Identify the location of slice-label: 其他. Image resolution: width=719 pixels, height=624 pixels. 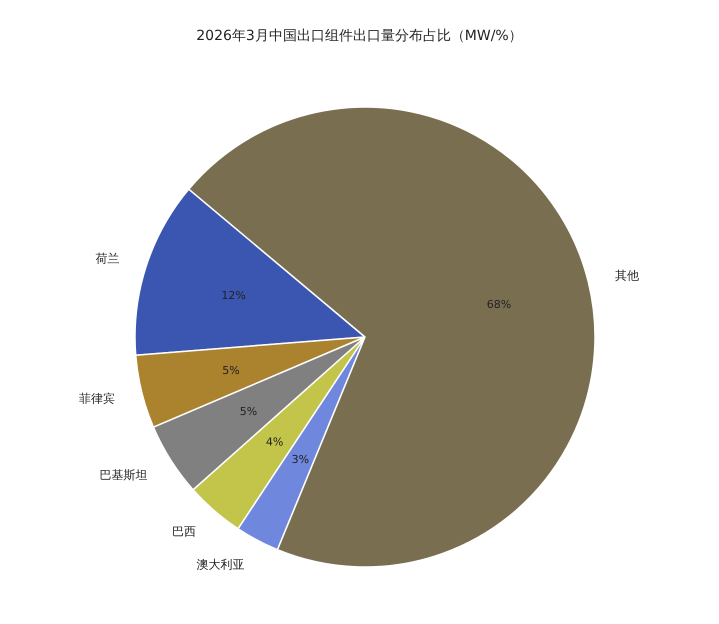
(627, 275).